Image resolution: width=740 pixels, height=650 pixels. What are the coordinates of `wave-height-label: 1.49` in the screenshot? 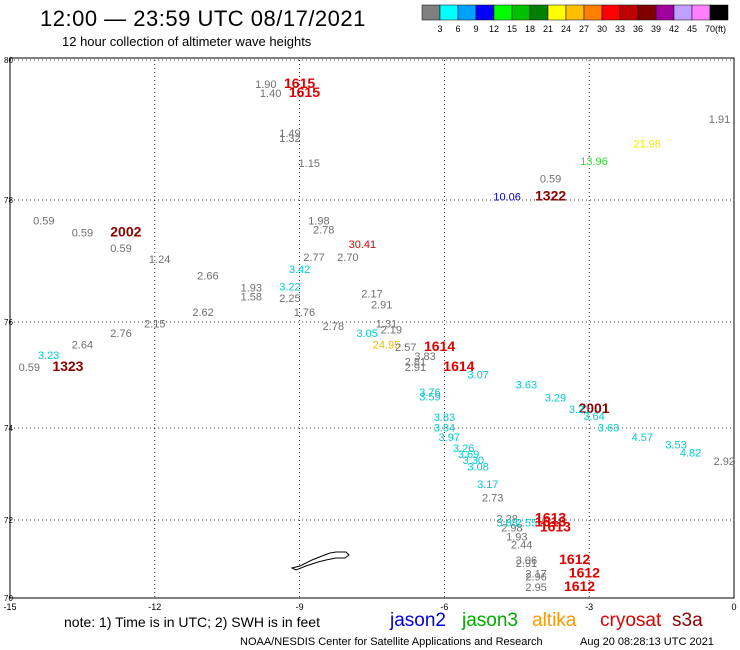 It's located at (289, 134).